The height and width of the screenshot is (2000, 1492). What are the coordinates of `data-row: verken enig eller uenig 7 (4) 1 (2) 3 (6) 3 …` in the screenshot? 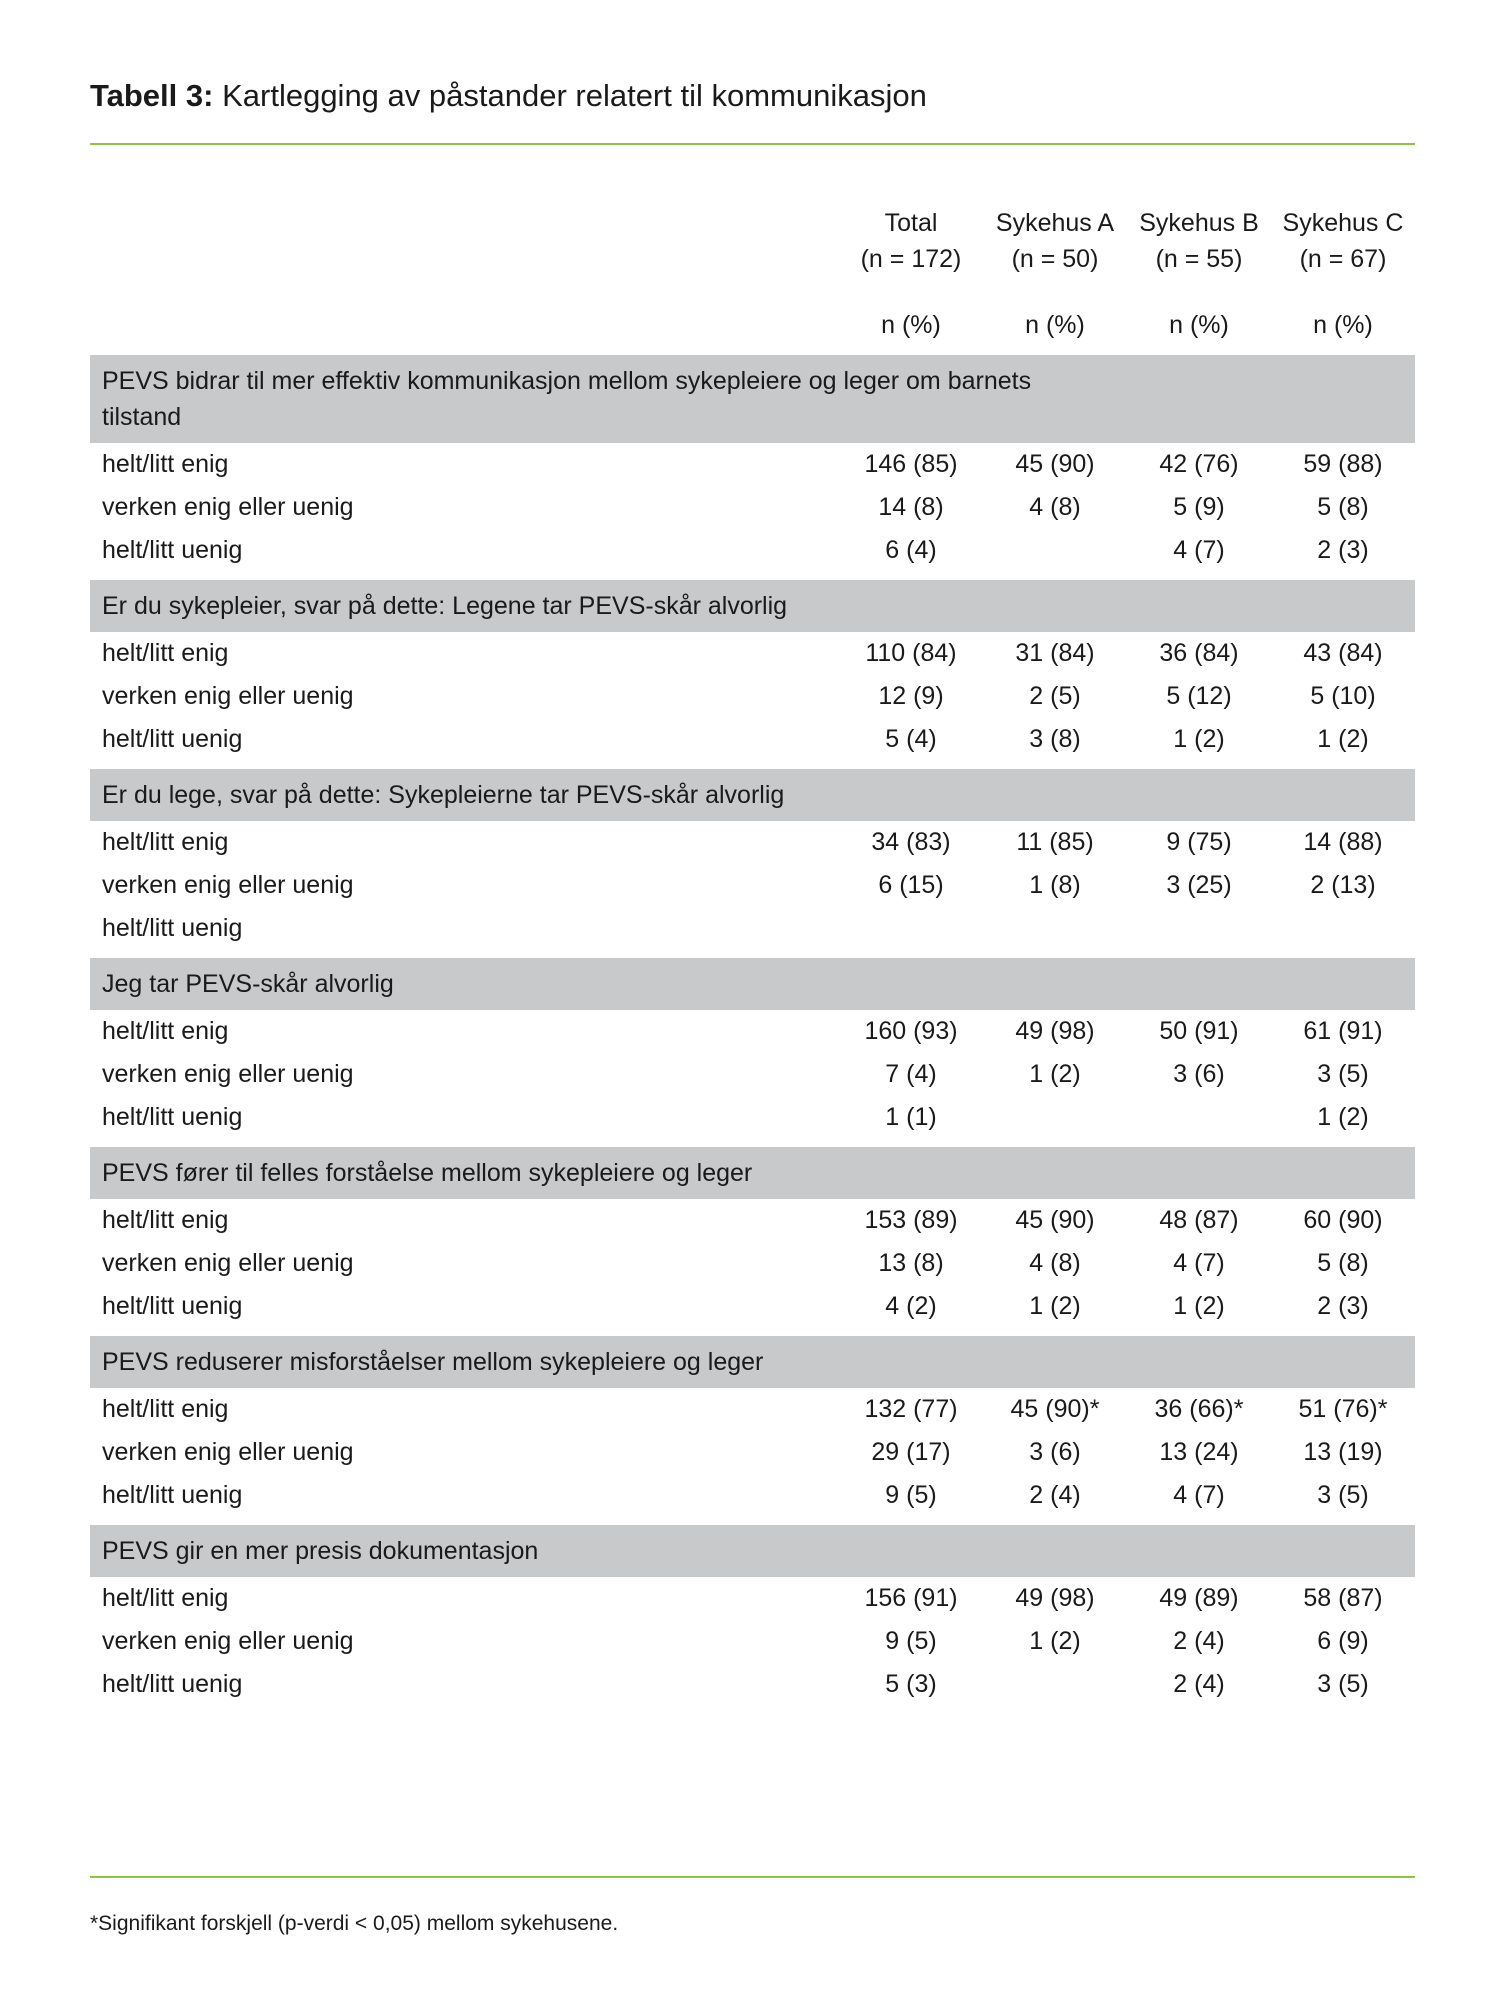 It's located at (752, 1074).